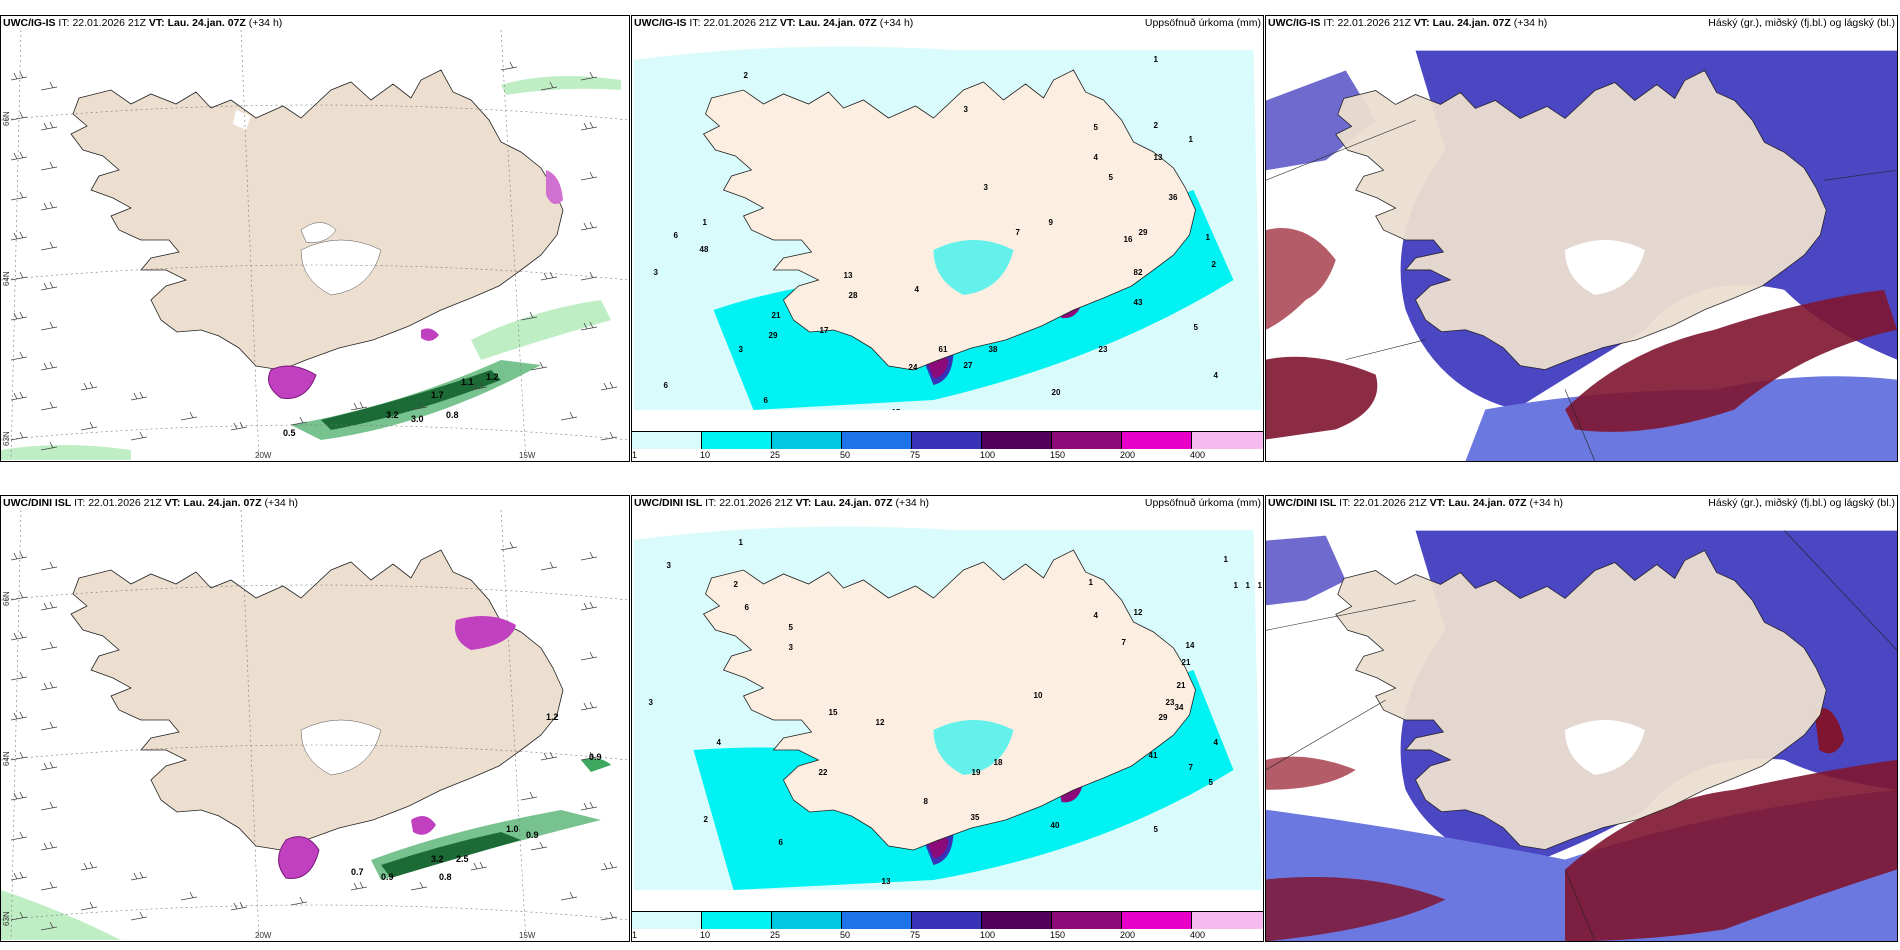 The width and height of the screenshot is (1900, 950). What do you see at coordinates (1138, 272) in the screenshot?
I see `precip-value: 82` at bounding box center [1138, 272].